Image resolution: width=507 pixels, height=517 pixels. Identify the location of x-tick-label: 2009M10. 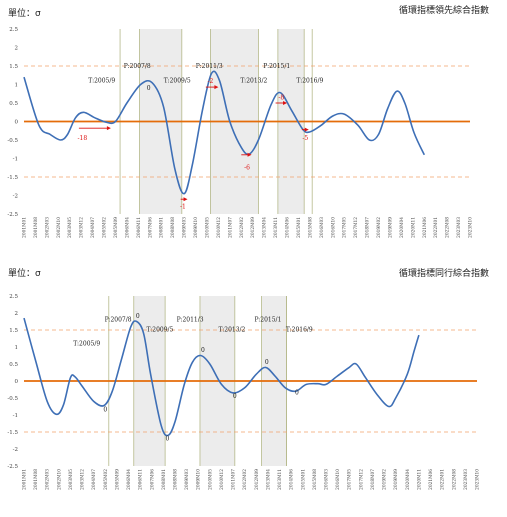
(199, 479).